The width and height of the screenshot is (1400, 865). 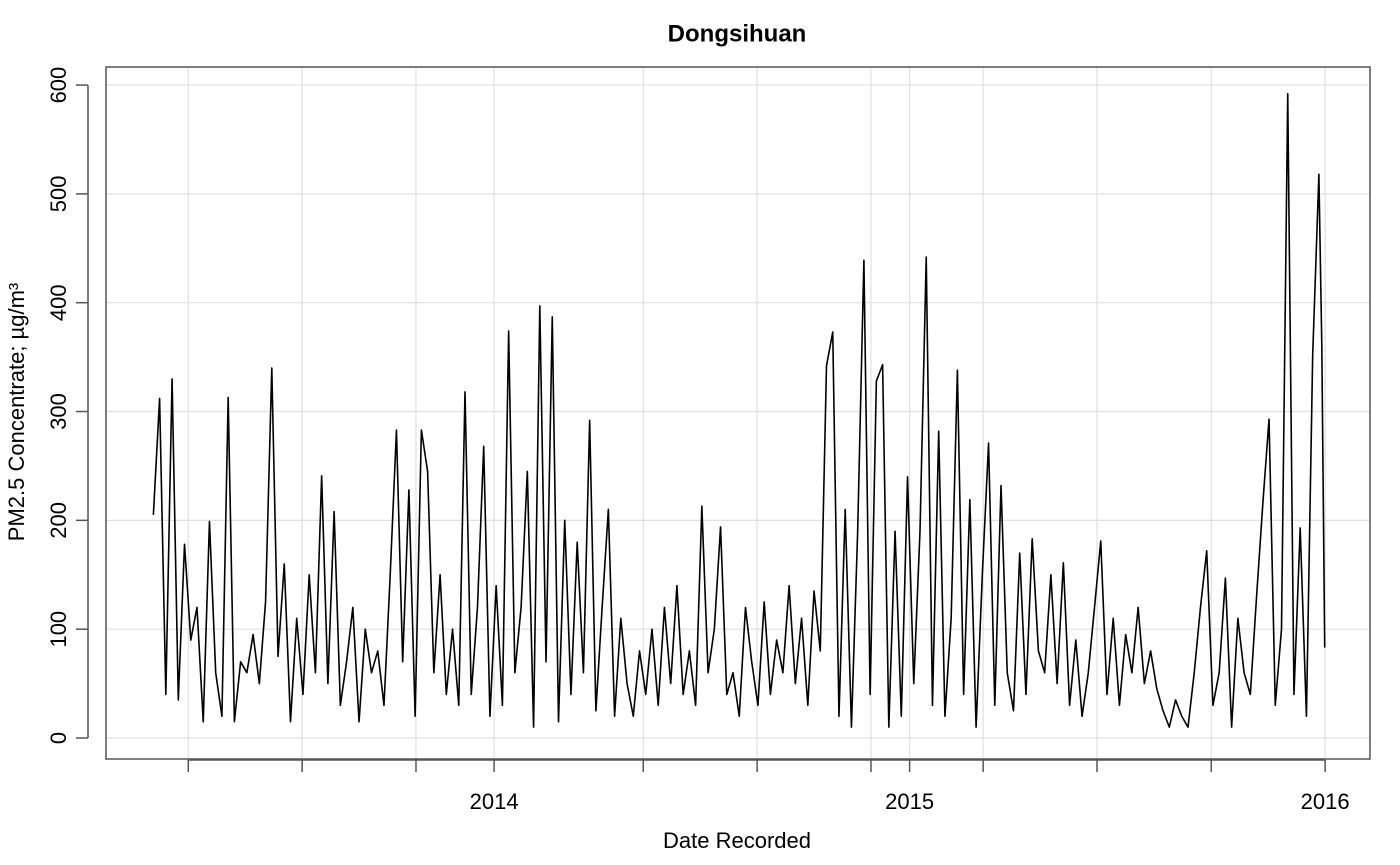 What do you see at coordinates (58, 85) in the screenshot?
I see `y-tick-label: 600` at bounding box center [58, 85].